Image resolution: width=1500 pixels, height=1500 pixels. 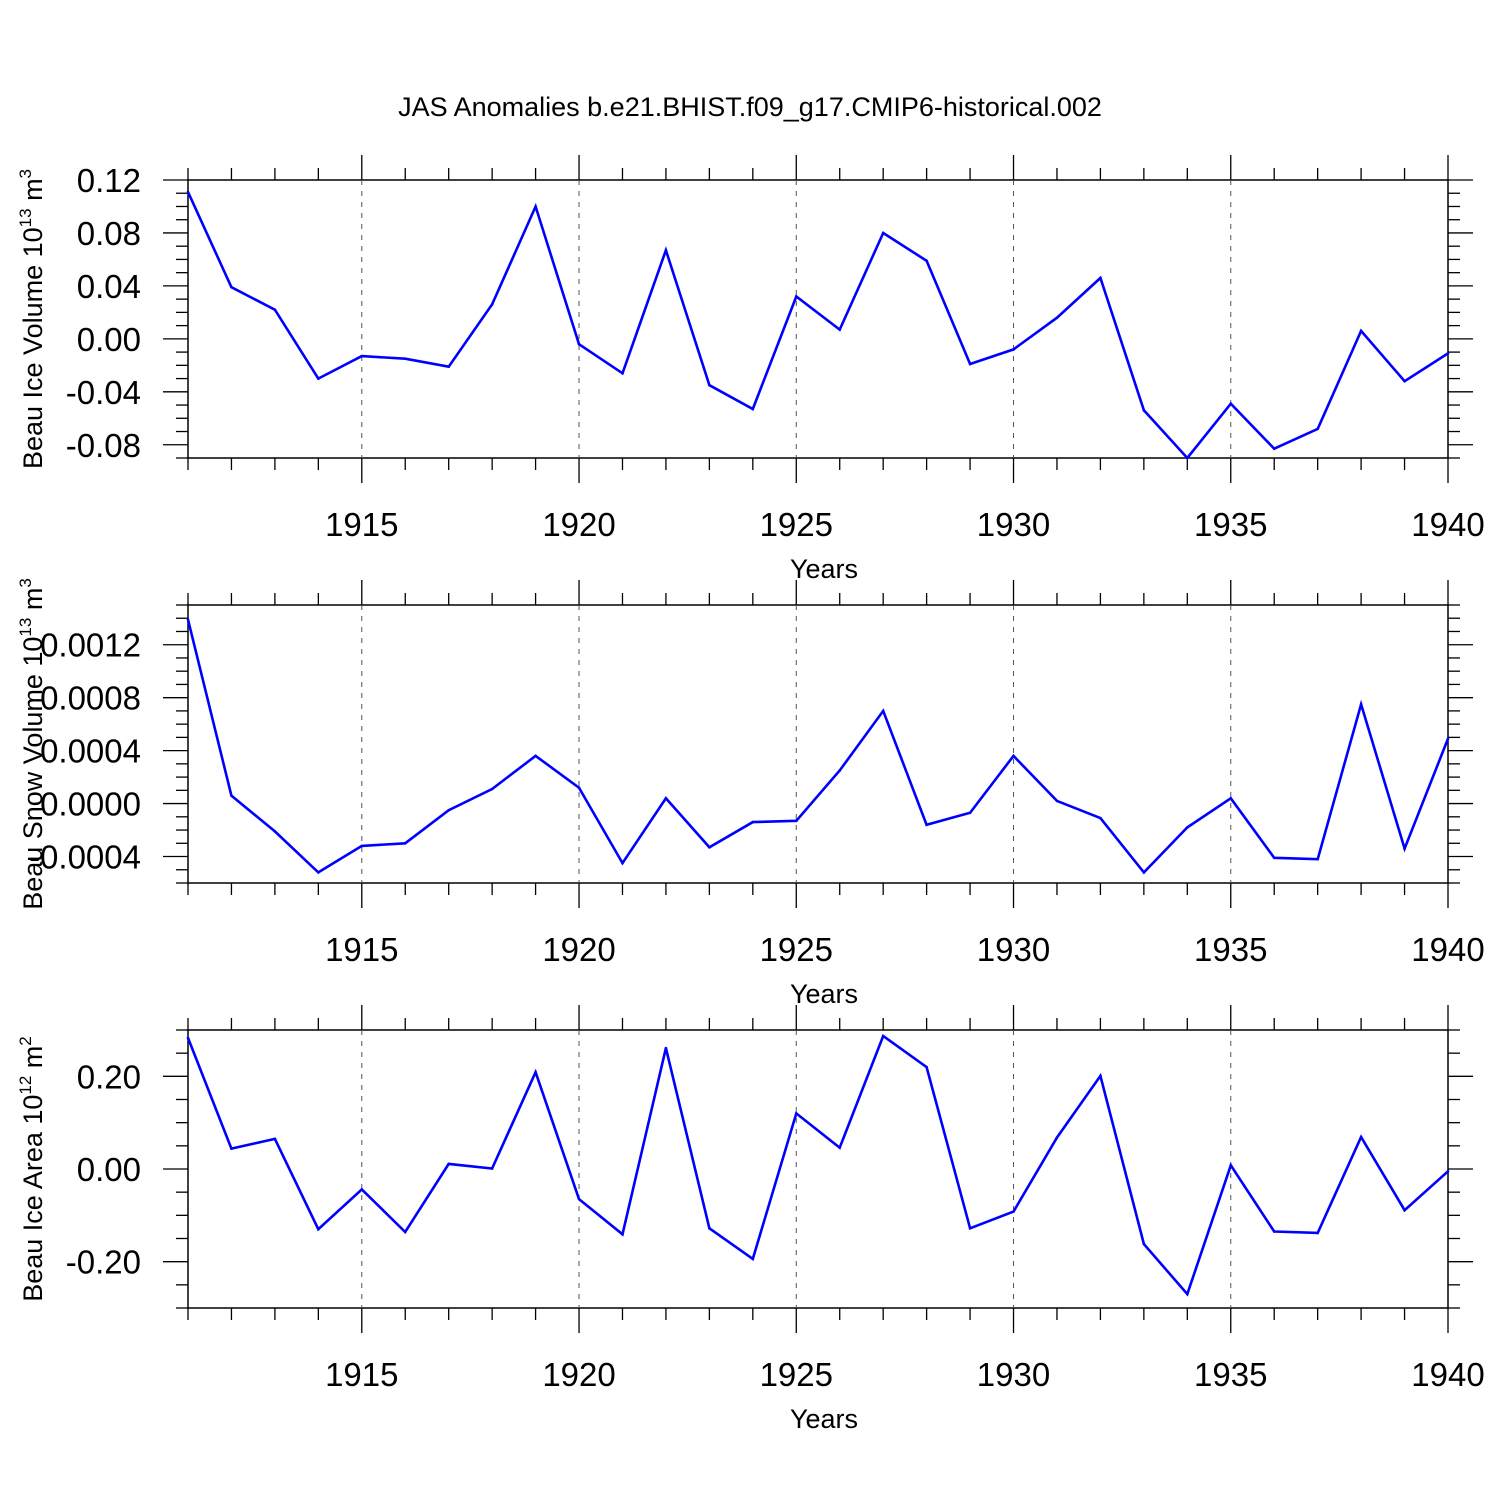 What do you see at coordinates (103, 445) in the screenshot?
I see `y-tick-label: -0.08` at bounding box center [103, 445].